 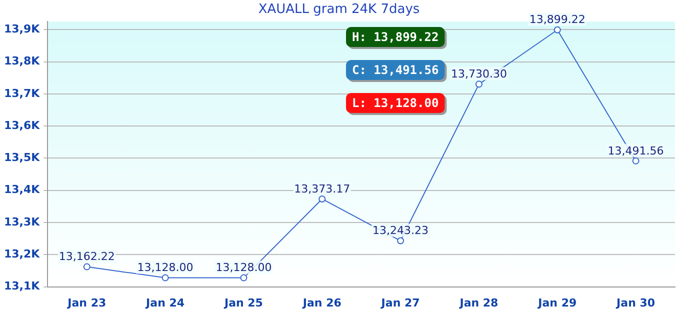 I want to click on x-tick-label: Jan 27, so click(x=400, y=303).